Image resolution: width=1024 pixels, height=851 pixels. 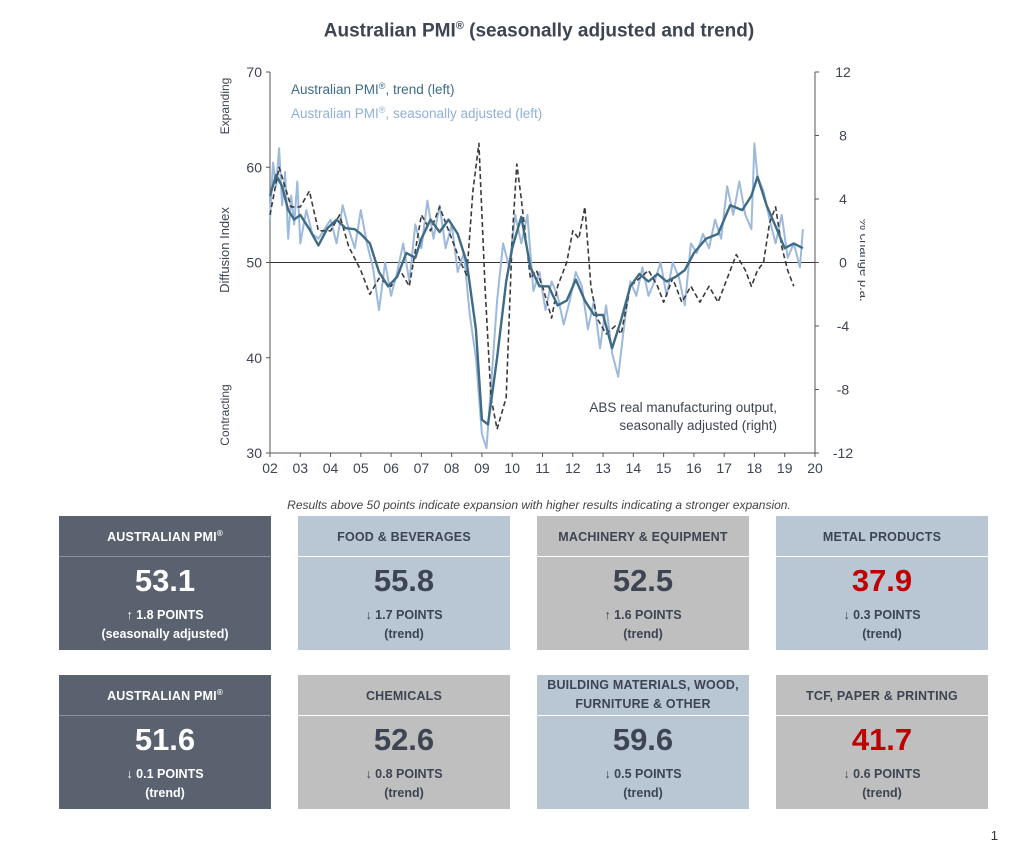 I want to click on x-tick-label: 18, so click(x=755, y=468).